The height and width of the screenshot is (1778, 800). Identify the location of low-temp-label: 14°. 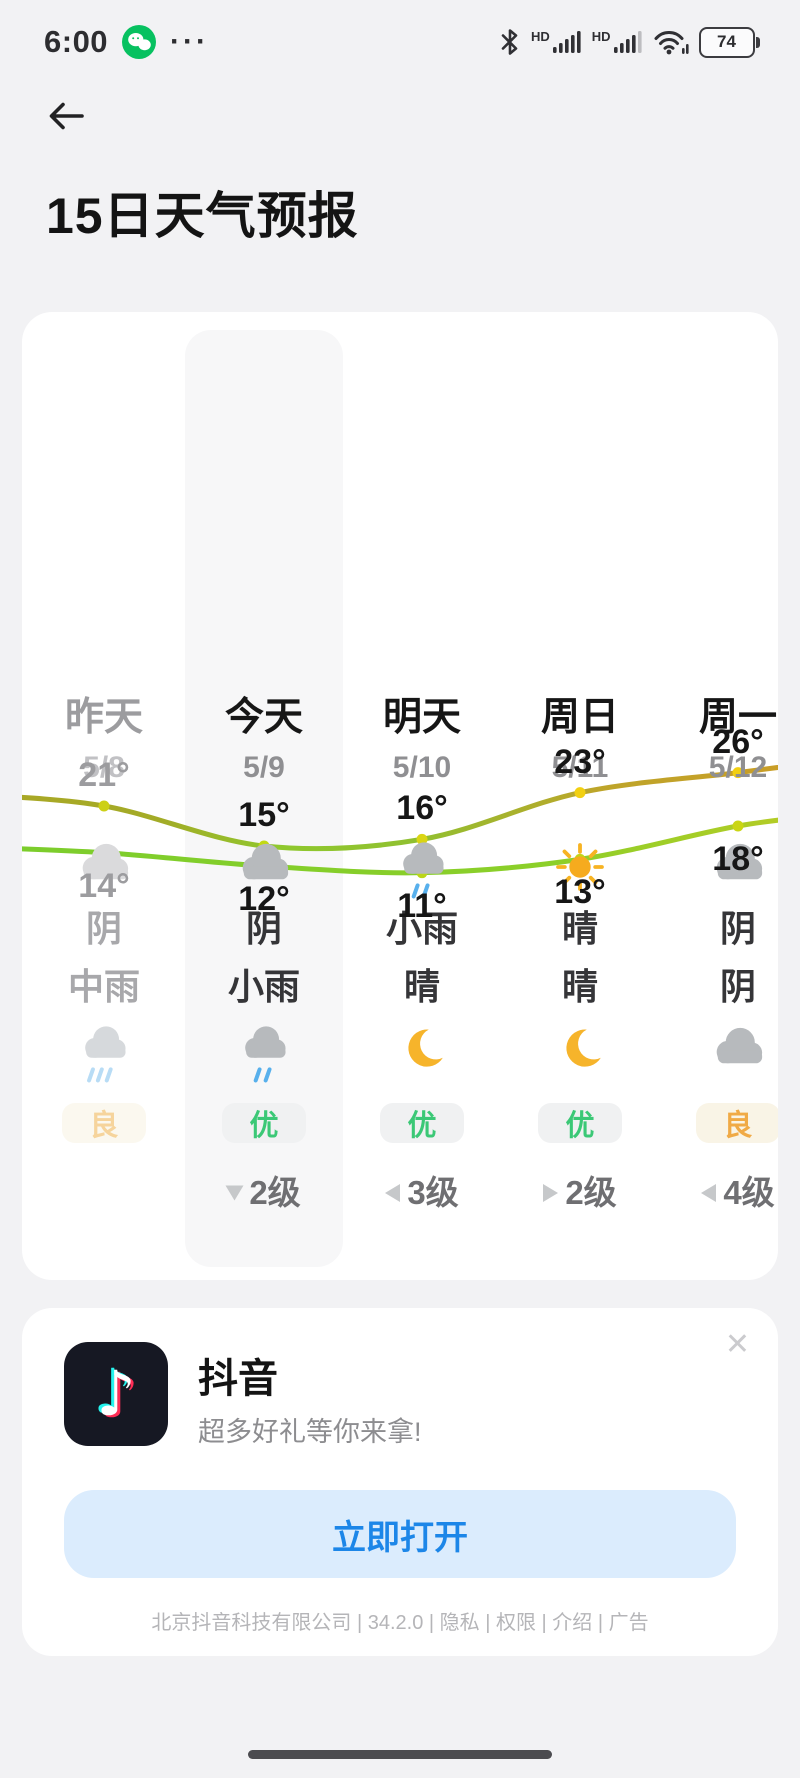
(104, 885).